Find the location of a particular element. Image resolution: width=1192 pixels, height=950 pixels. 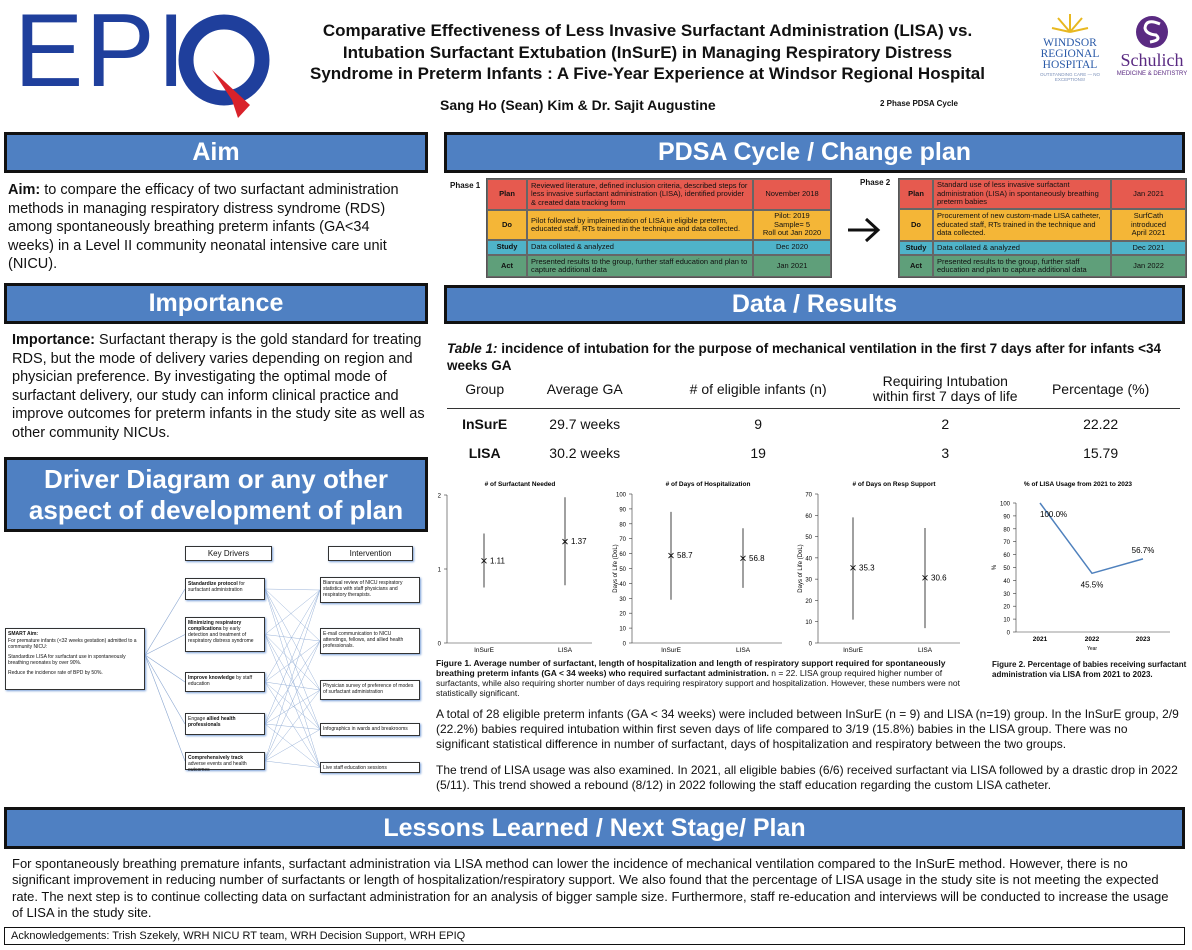

pdsa-date: Pilot: 2019 Sample= 5 Roll out Jan 2020 is located at coordinates (792, 225).